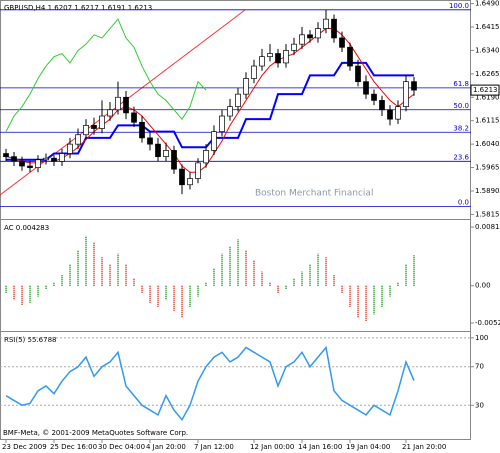 The image size is (500, 453). What do you see at coordinates (106, 75) in the screenshot?
I see `indicator-line` at bounding box center [106, 75].